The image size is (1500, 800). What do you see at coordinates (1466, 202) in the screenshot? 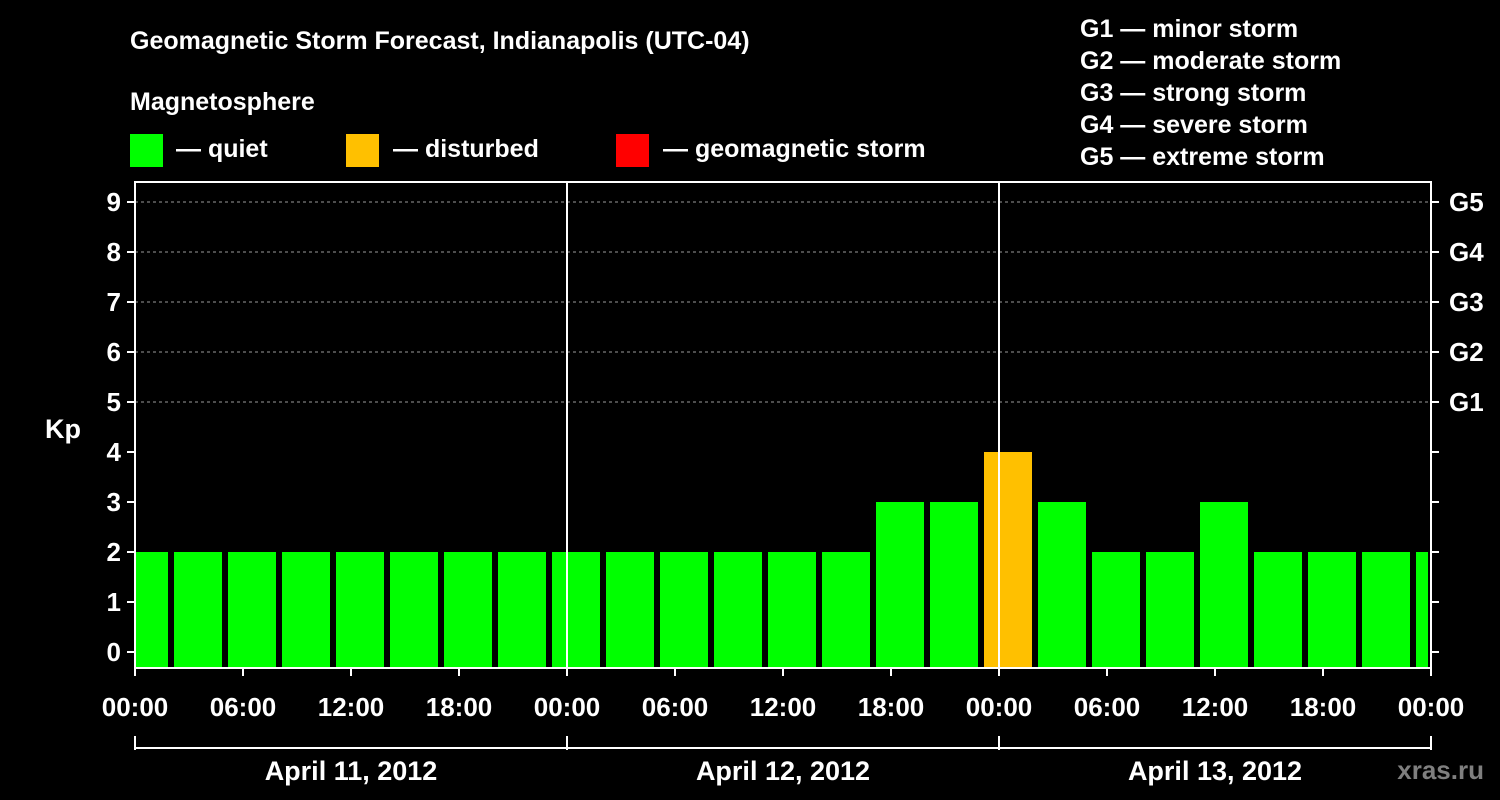
I see `g-level-label: G5` at bounding box center [1466, 202].